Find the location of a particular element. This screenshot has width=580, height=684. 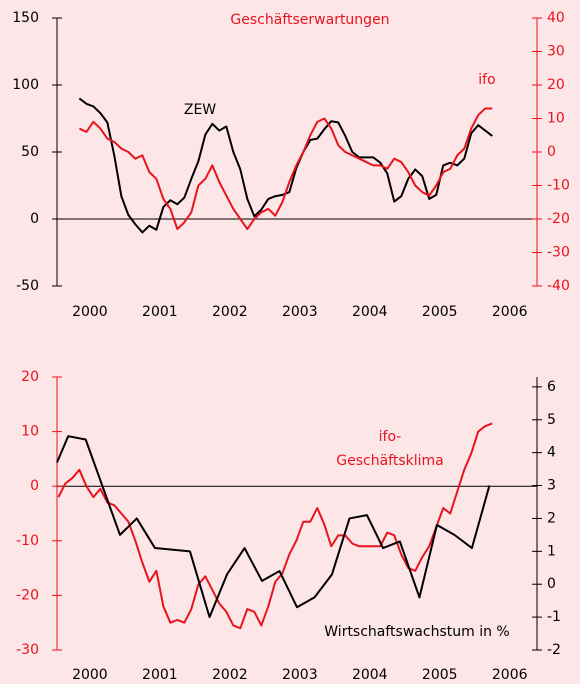

y2-tick-label: 40 is located at coordinates (556, 18).